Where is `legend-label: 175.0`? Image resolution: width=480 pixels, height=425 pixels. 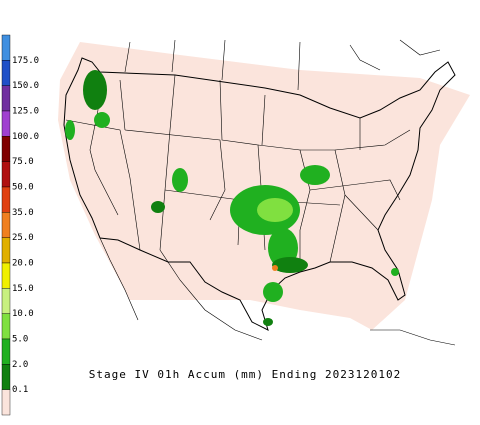
legend-label: 175.0 is located at coordinates (25, 61).